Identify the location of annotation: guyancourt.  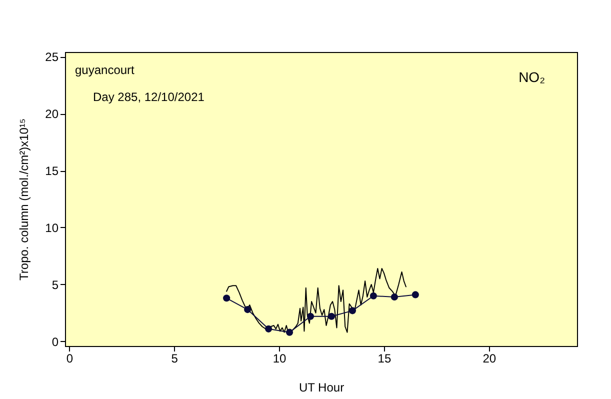
(105, 70).